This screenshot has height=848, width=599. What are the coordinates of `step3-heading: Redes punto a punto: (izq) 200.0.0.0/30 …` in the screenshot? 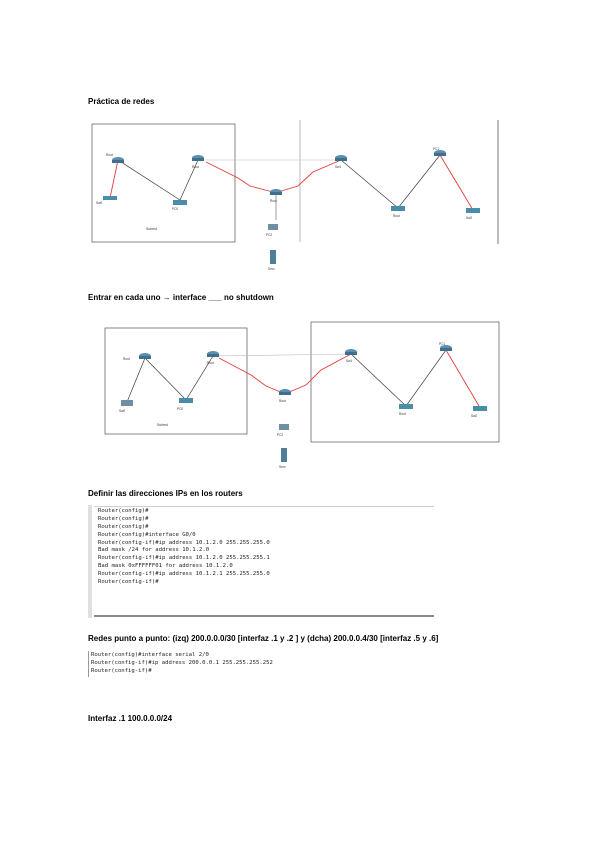 It's located at (263, 638).